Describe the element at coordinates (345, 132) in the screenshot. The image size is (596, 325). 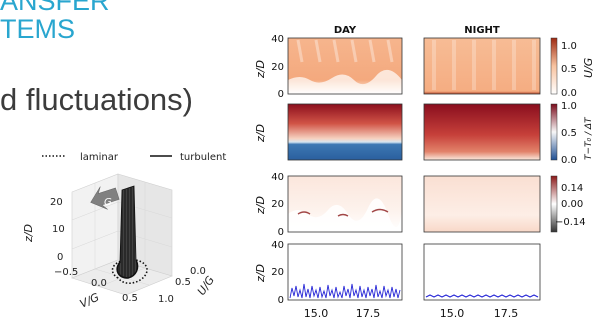
I see `panel-t-day` at that location.